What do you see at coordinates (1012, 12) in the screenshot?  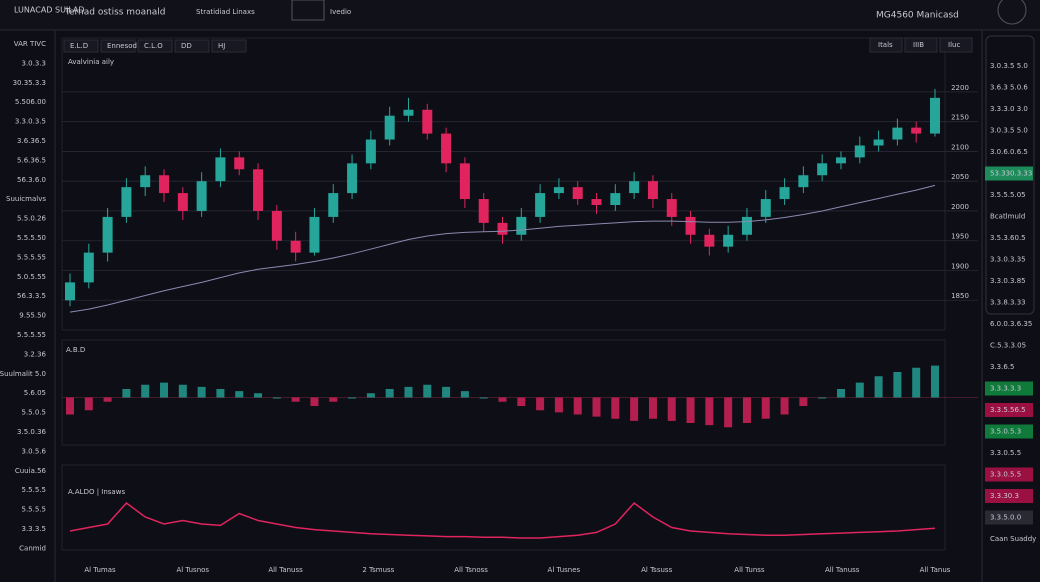 I see `avatar` at bounding box center [1012, 12].